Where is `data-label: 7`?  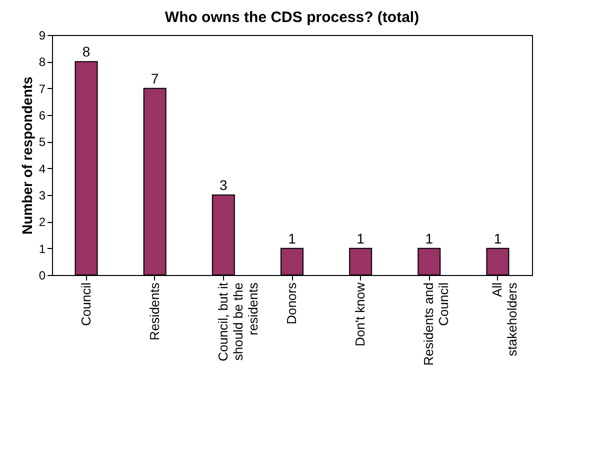 data-label: 7 is located at coordinates (154, 78).